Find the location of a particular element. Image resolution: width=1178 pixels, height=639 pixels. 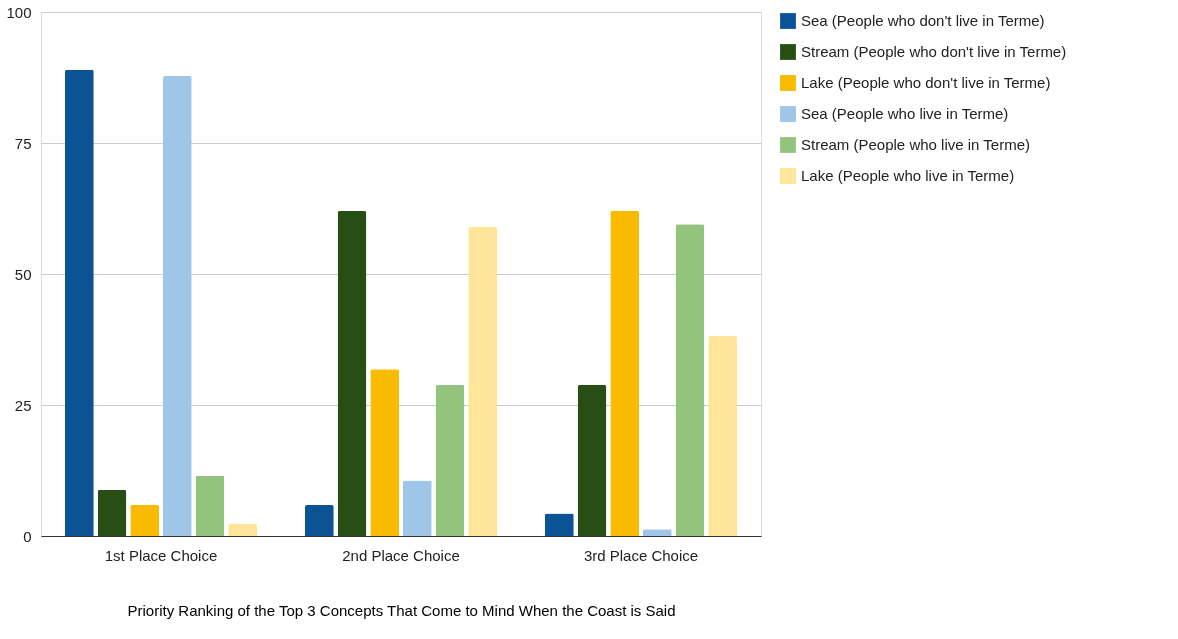

legend-label: Lake (People who live in Terme) is located at coordinates (908, 175).